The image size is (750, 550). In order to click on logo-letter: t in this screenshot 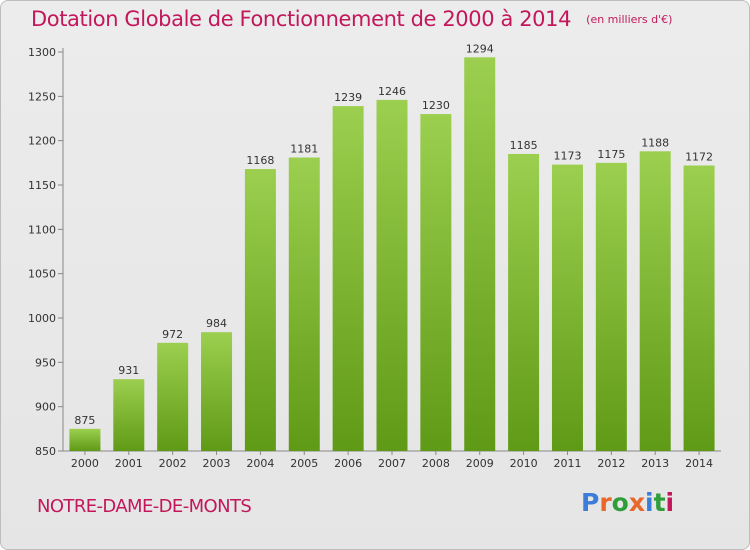, I will do `click(659, 502)`.